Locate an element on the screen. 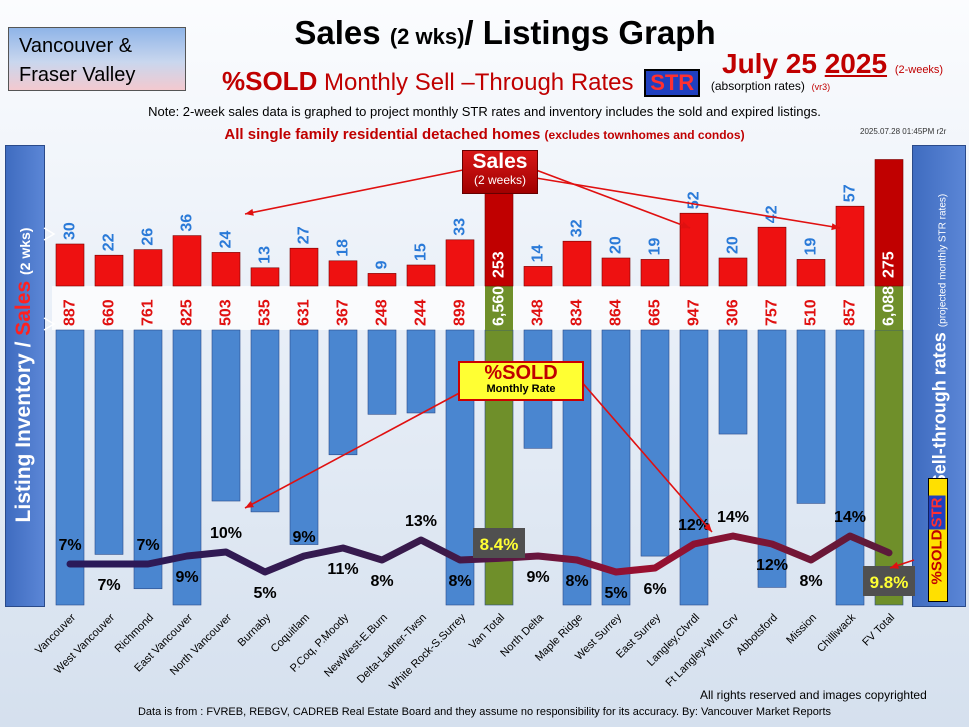 The height and width of the screenshot is (727, 969). category-label: Mission is located at coordinates (801, 629).